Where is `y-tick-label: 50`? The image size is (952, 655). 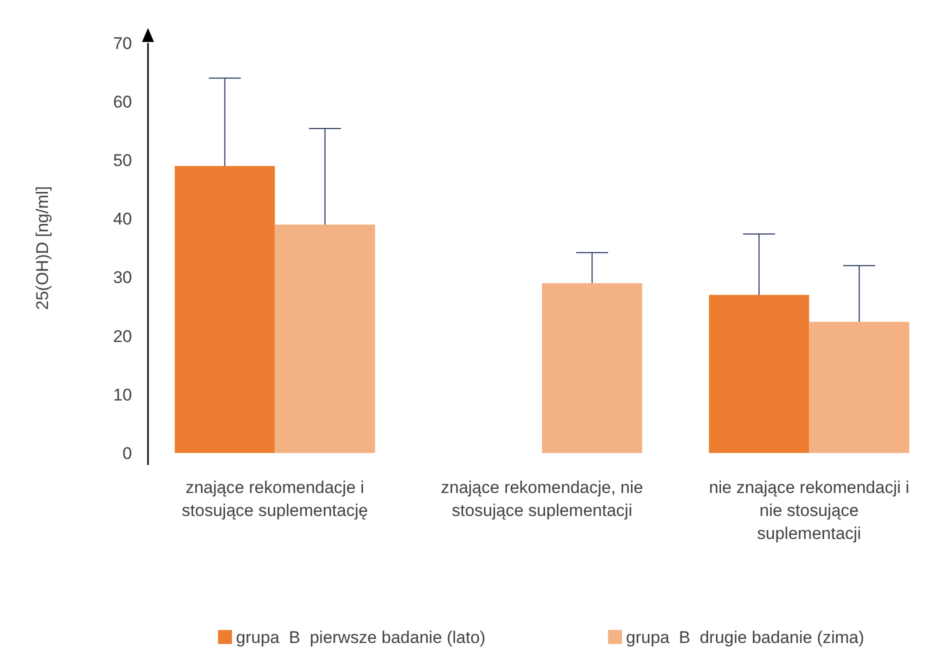 y-tick-label: 50 is located at coordinates (122, 160).